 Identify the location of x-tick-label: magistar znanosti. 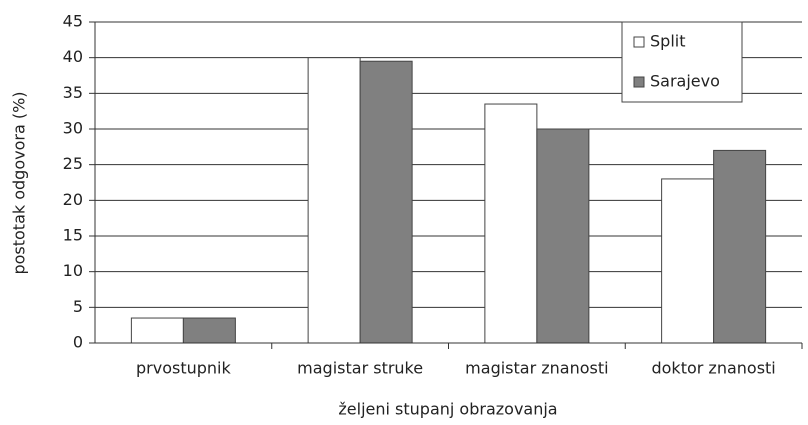
(536, 368).